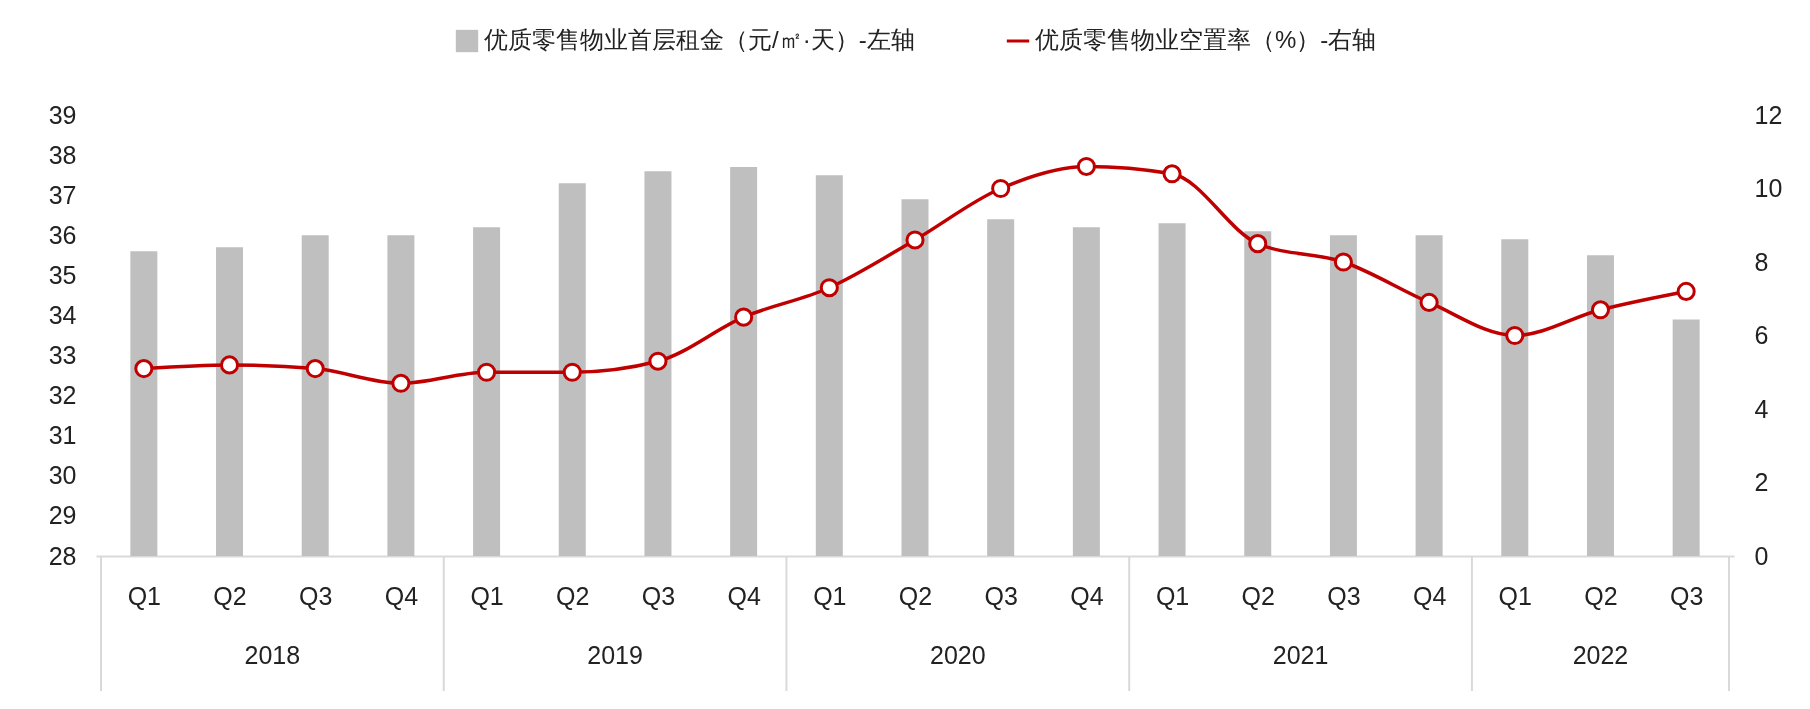  Describe the element at coordinates (615, 655) in the screenshot. I see `text: 2019` at that location.